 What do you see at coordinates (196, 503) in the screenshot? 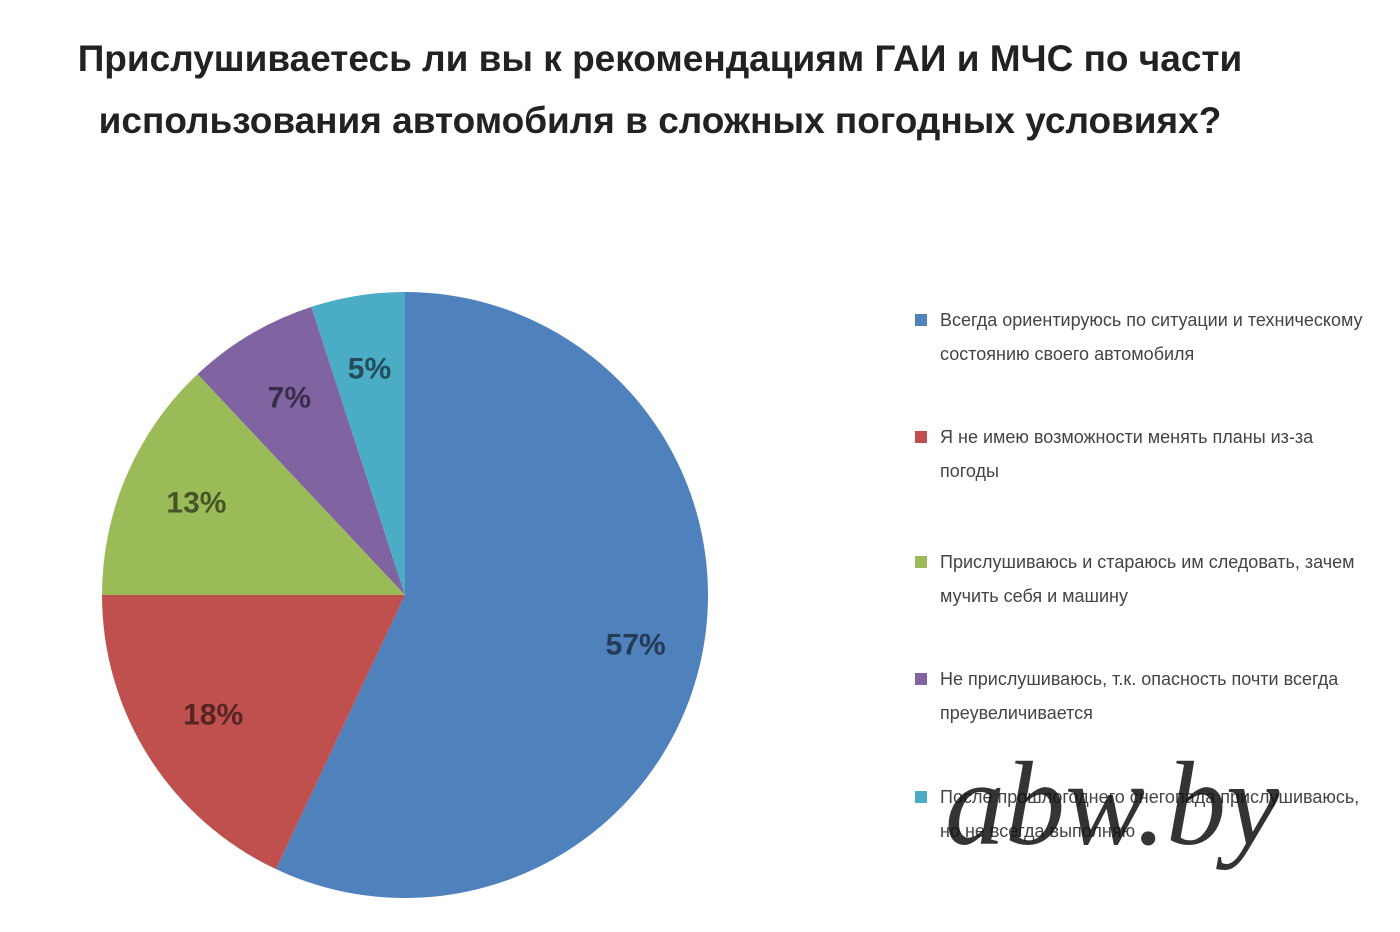
I see `data-label: 13%` at bounding box center [196, 503].